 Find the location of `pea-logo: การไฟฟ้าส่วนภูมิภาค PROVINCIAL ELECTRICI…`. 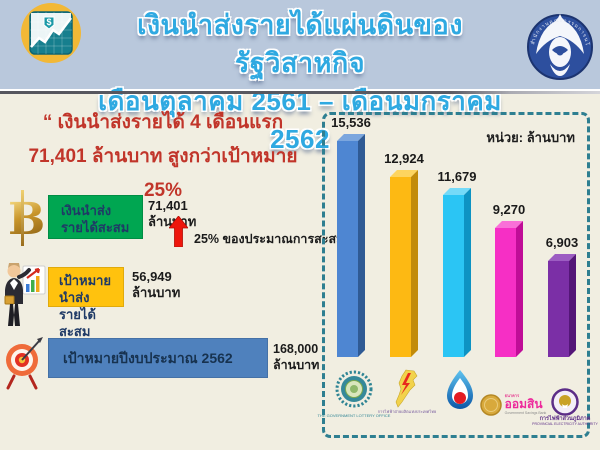

pea-logo: การไฟฟ้าส่วนภูมิภาค PROVINCIAL ELECTRICI… is located at coordinates (565, 398).